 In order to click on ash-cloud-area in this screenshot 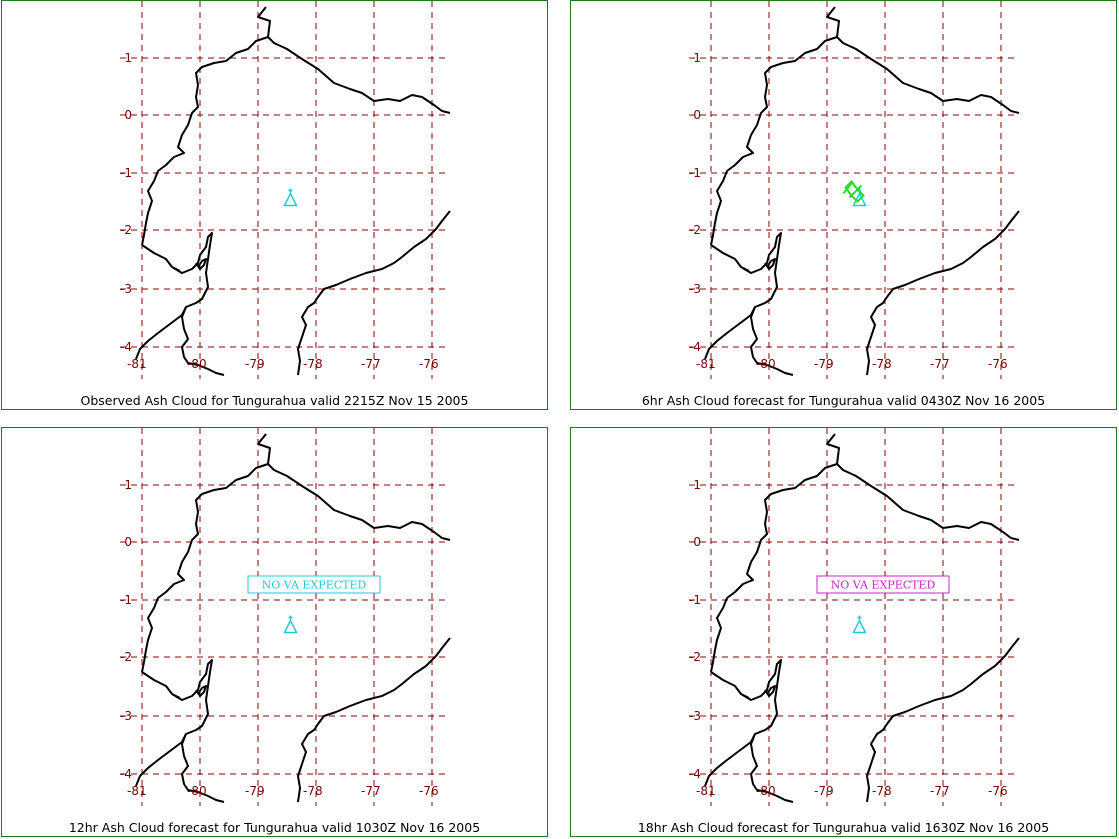, I will do `click(853, 191)`.